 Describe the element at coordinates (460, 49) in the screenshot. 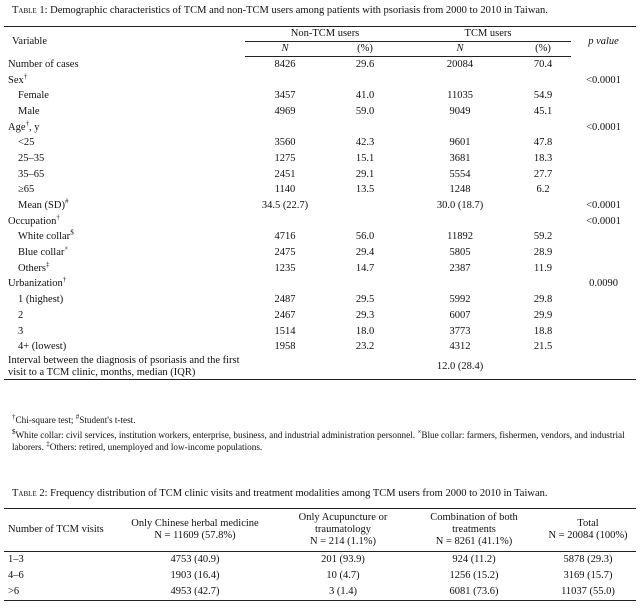

I see `header-sub: N` at that location.